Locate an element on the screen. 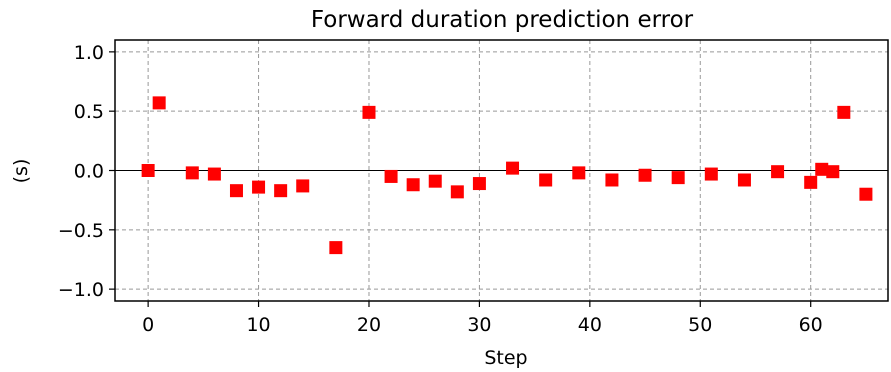 The width and height of the screenshot is (891, 372). y-tick-label: 0.0 is located at coordinates (89, 172).